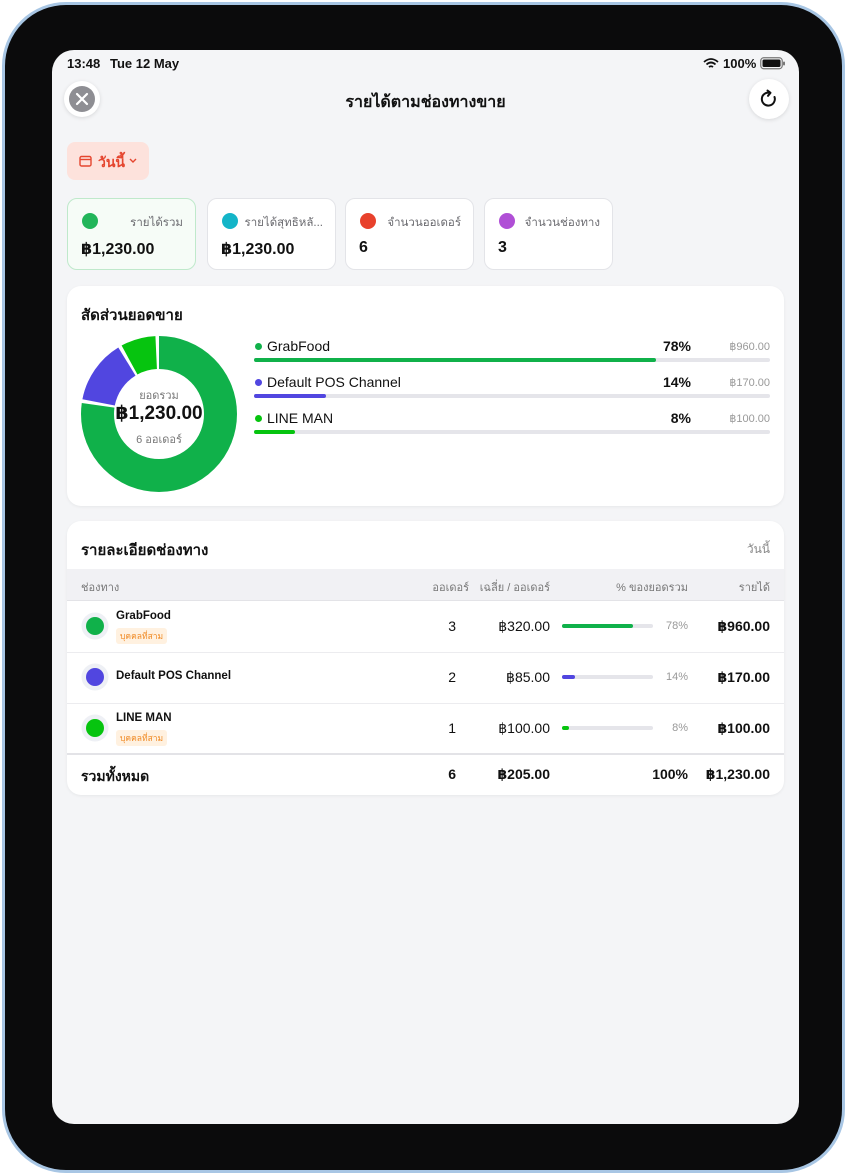  What do you see at coordinates (652, 588) in the screenshot?
I see `column-header: % ของยอดรวม` at bounding box center [652, 588].